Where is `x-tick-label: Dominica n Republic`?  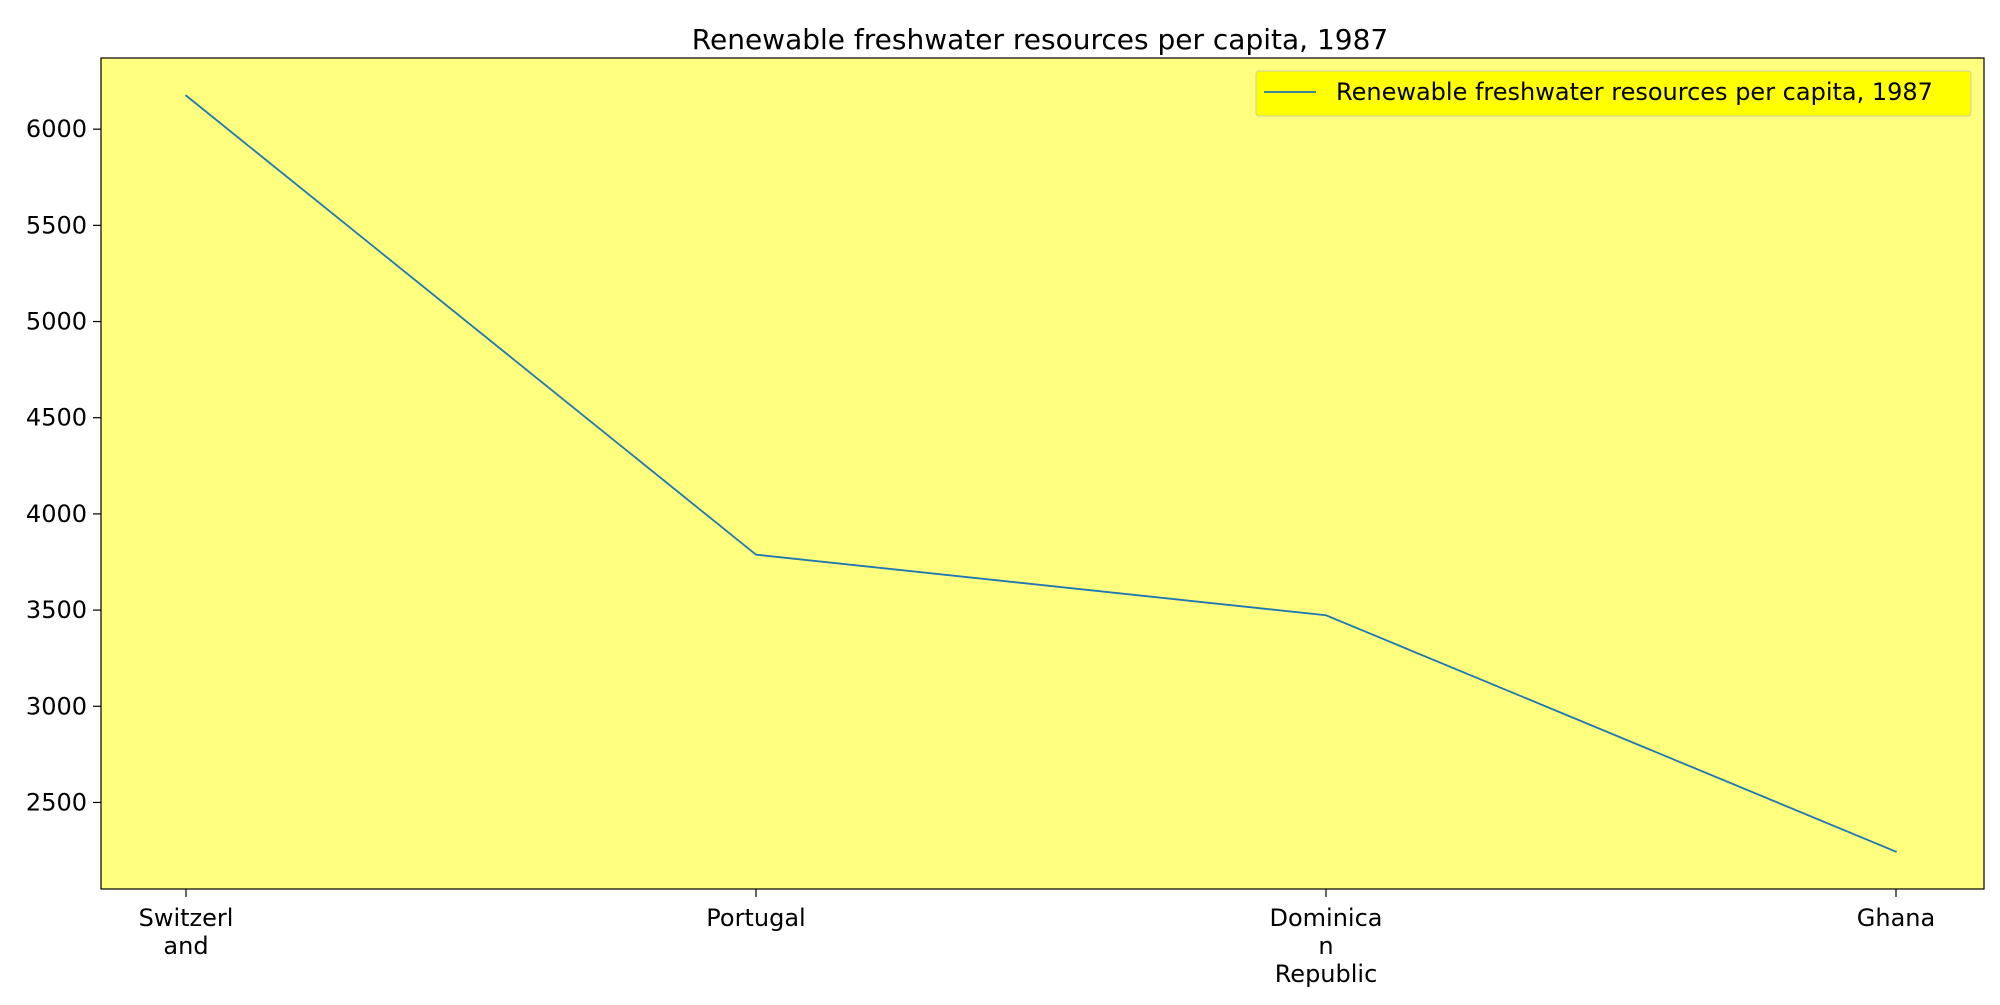
x-tick-label: Dominica n Republic is located at coordinates (1326, 946).